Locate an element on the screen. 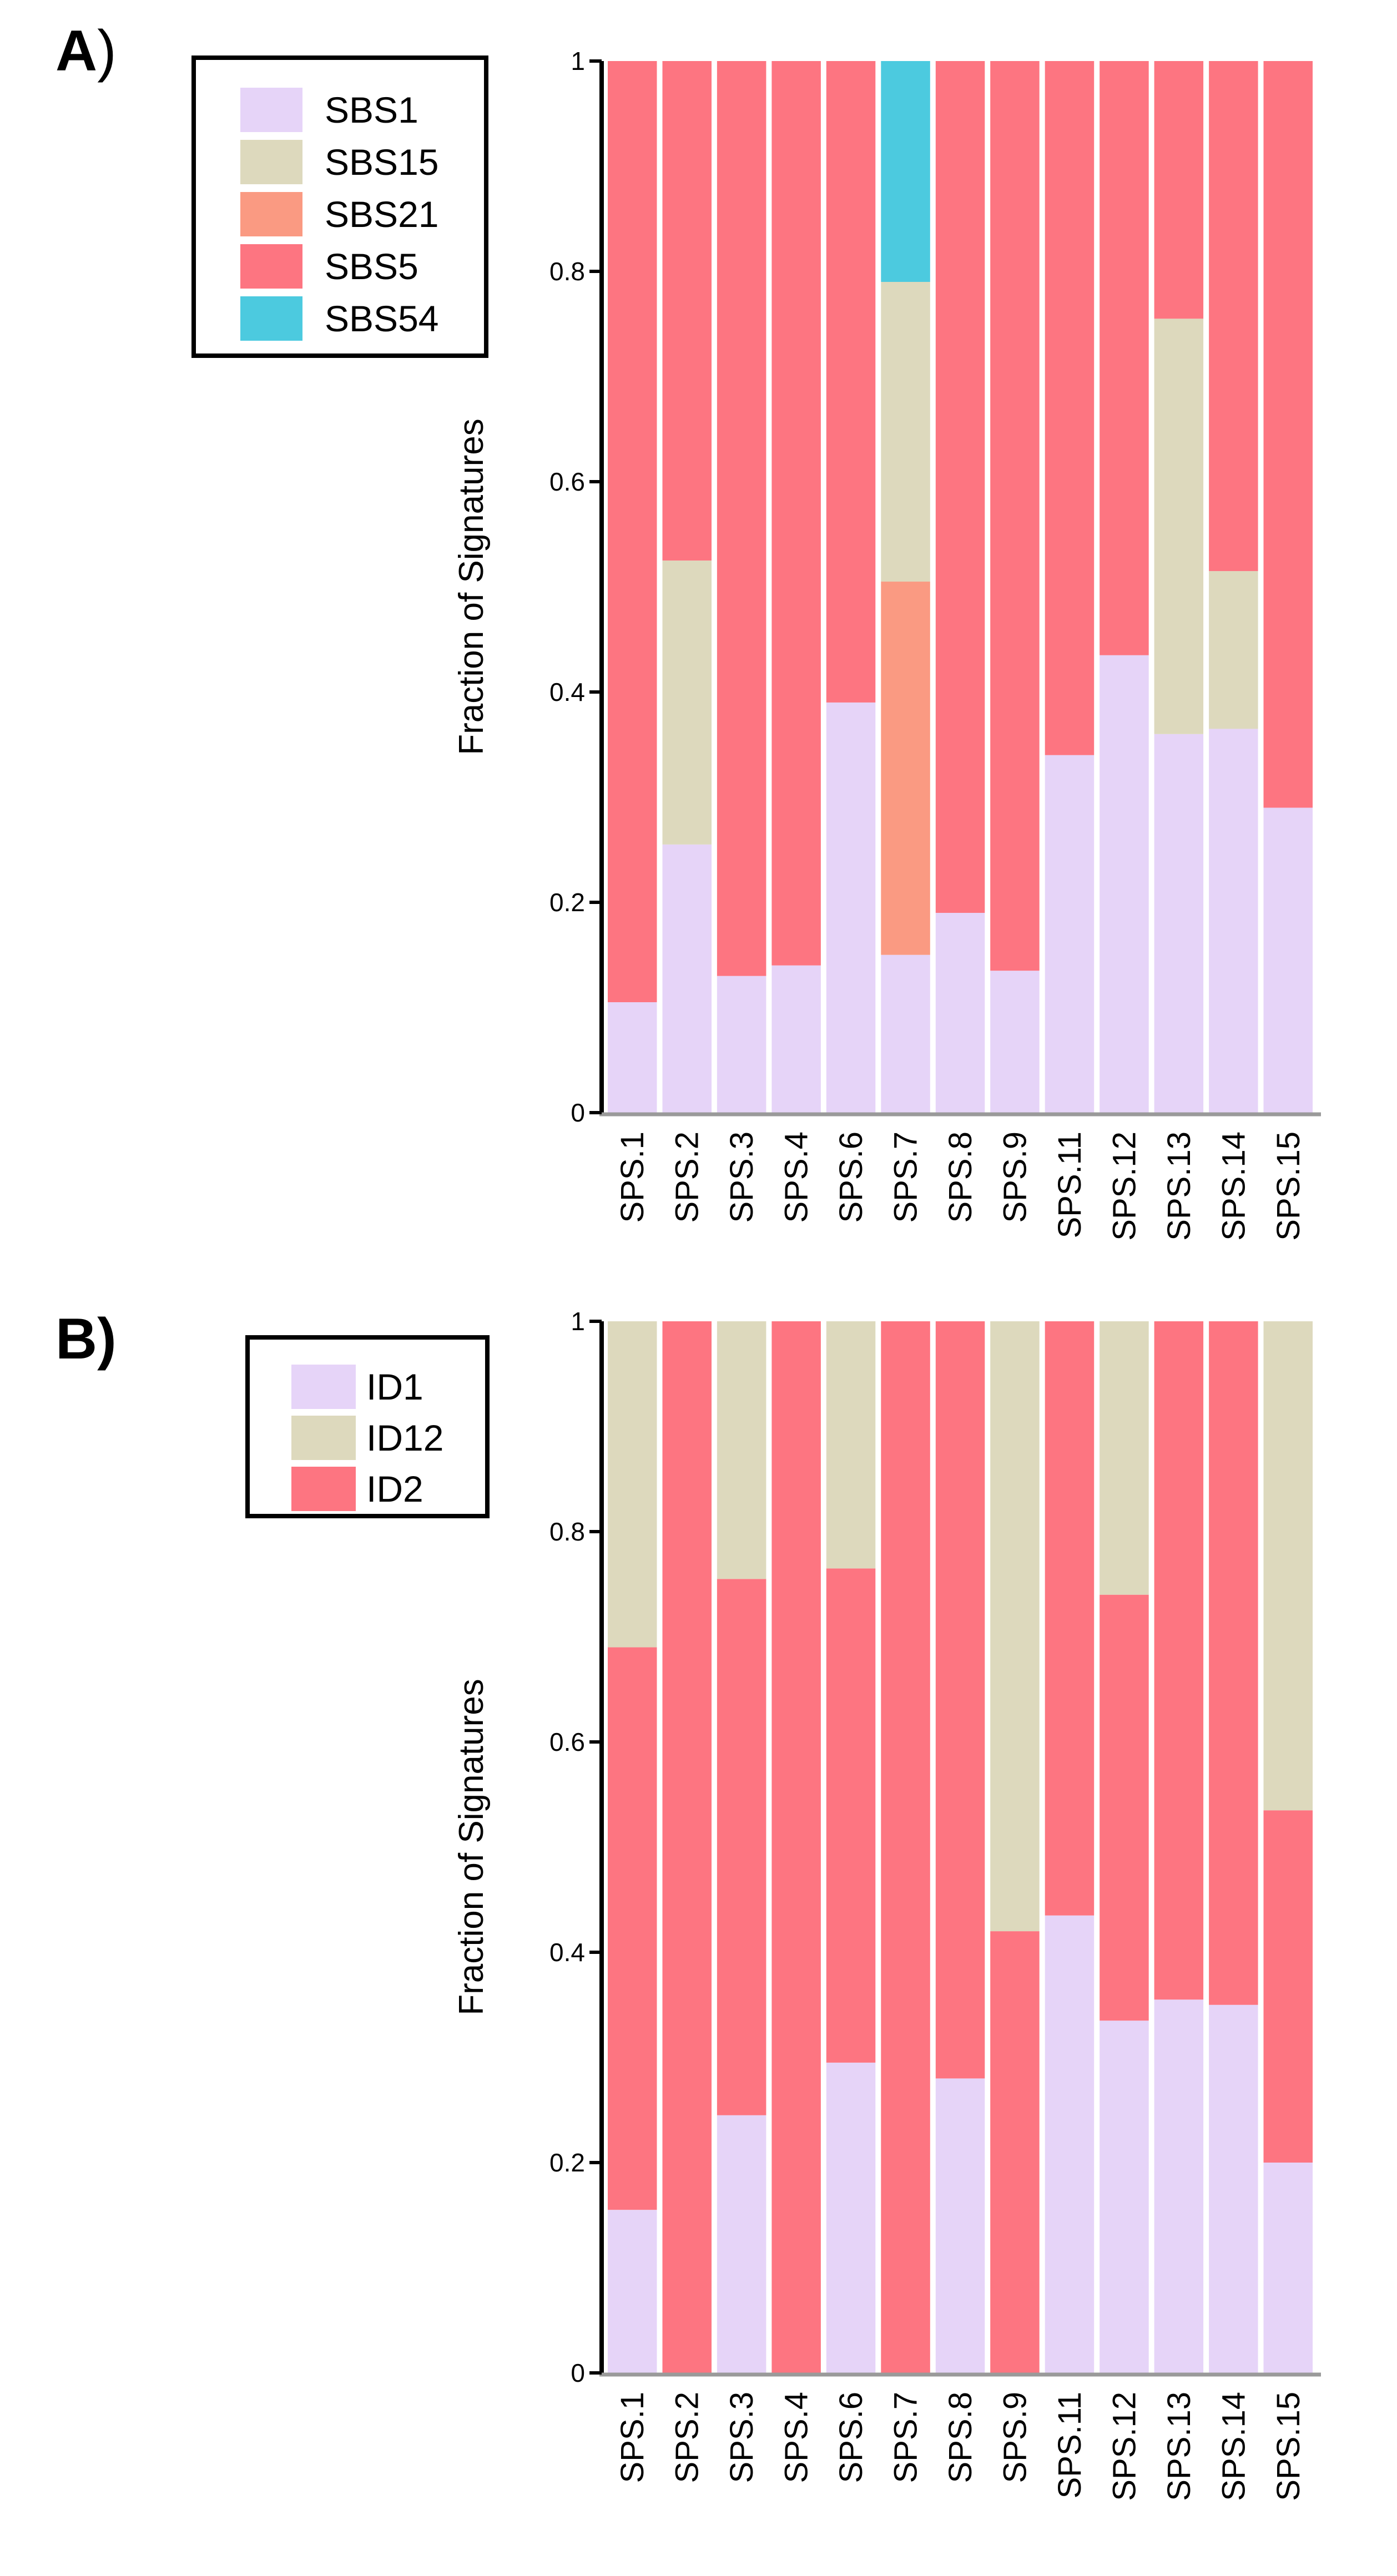  chart-a-bar-sps-12-sbs1 is located at coordinates (1124, 884).